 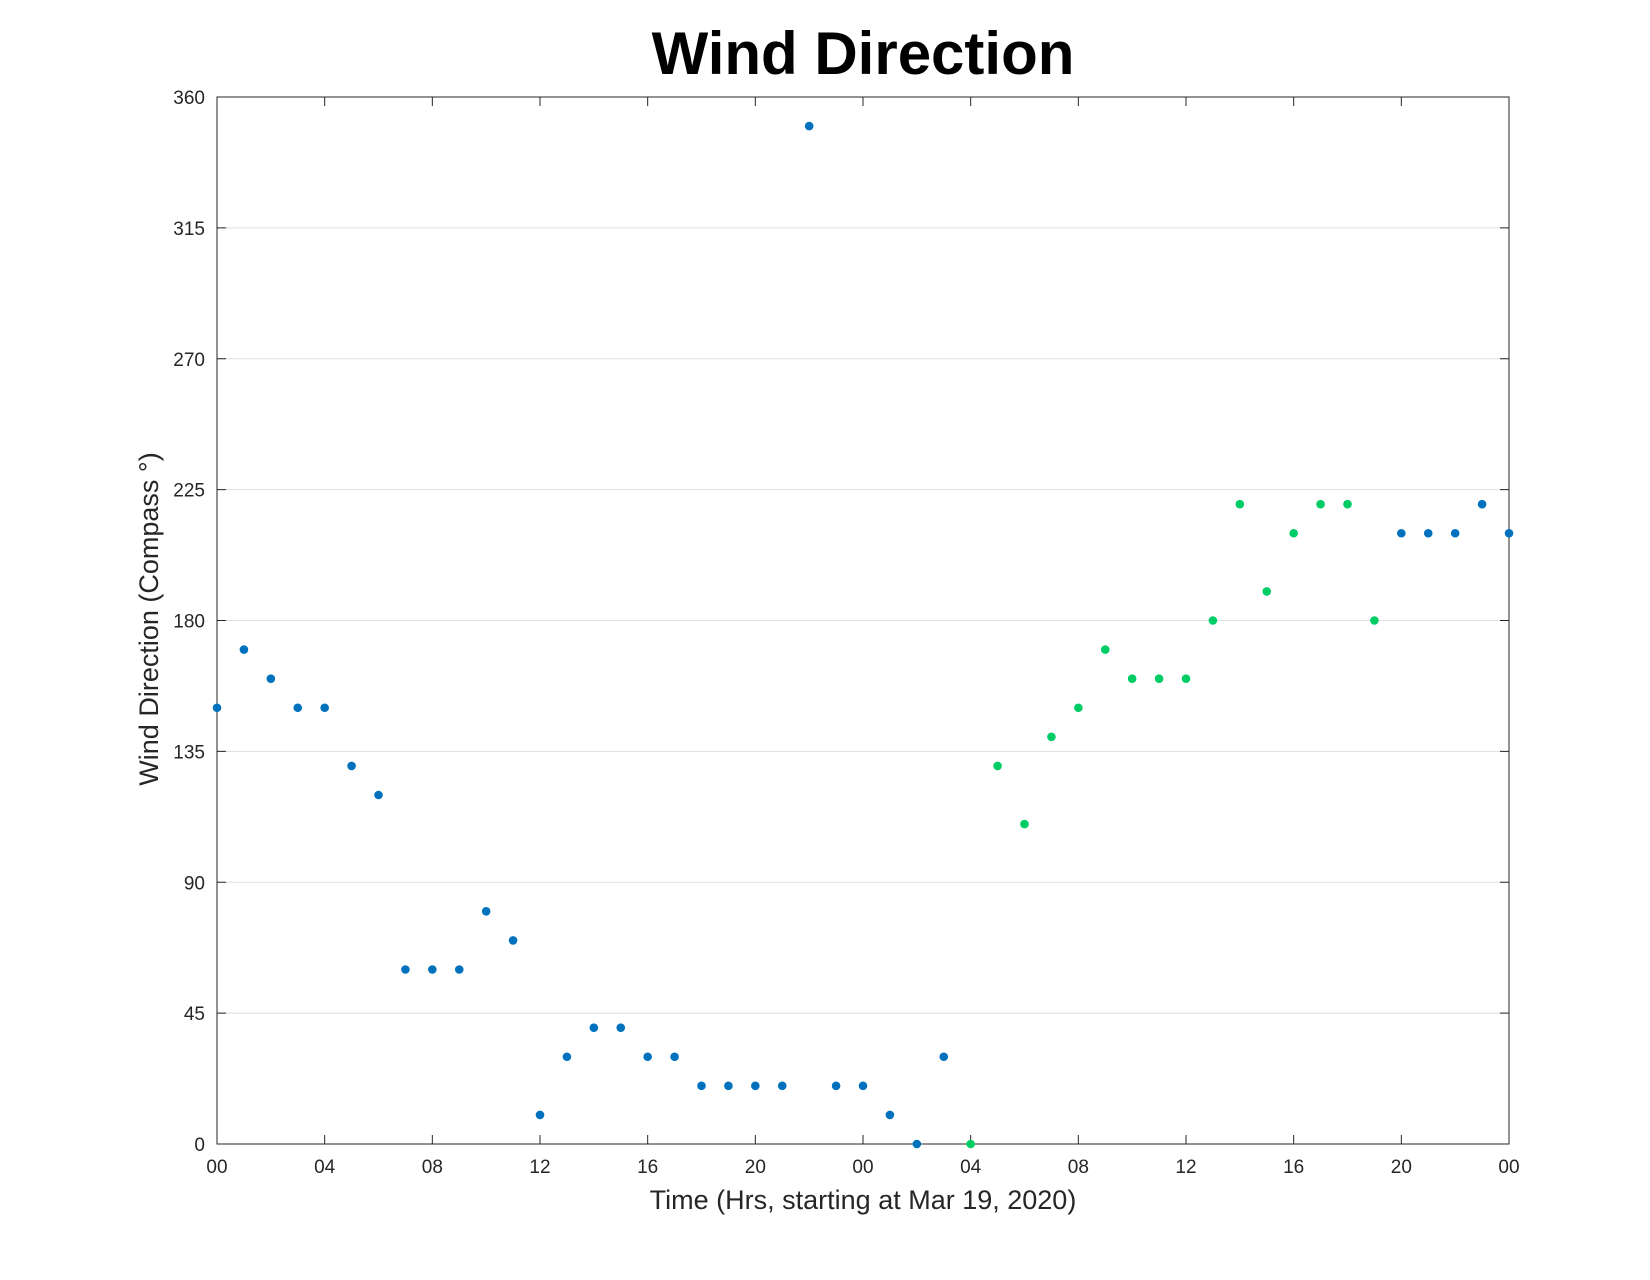 What do you see at coordinates (189, 98) in the screenshot?
I see `y-tick-label: 360` at bounding box center [189, 98].